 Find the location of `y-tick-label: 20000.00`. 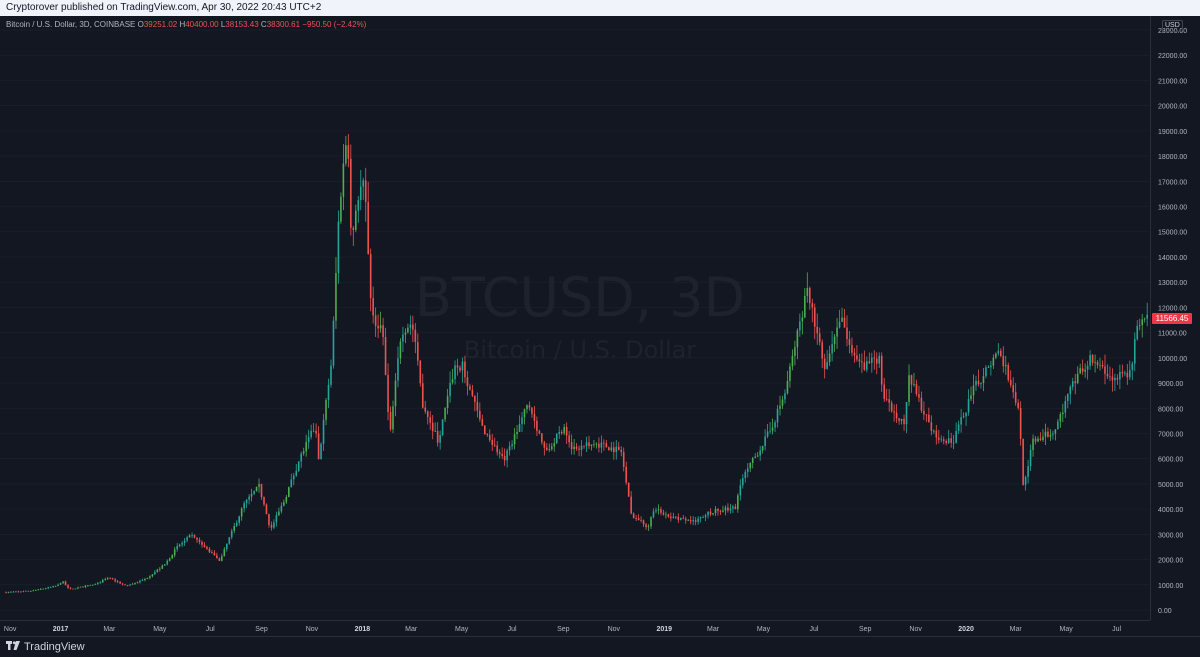

y-tick-label: 20000.00 is located at coordinates (1172, 107).